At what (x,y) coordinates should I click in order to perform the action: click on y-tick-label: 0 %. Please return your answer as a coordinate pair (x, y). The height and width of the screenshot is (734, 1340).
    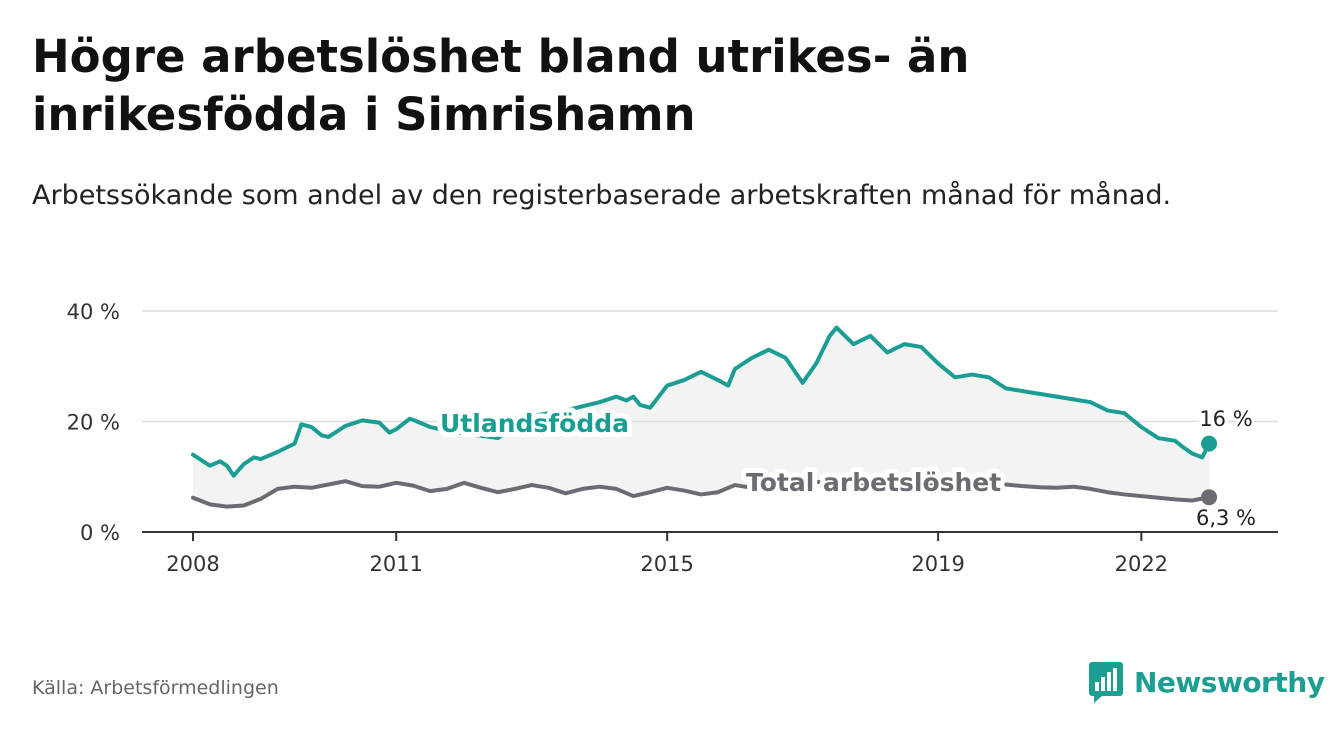
    Looking at the image, I should click on (100, 533).